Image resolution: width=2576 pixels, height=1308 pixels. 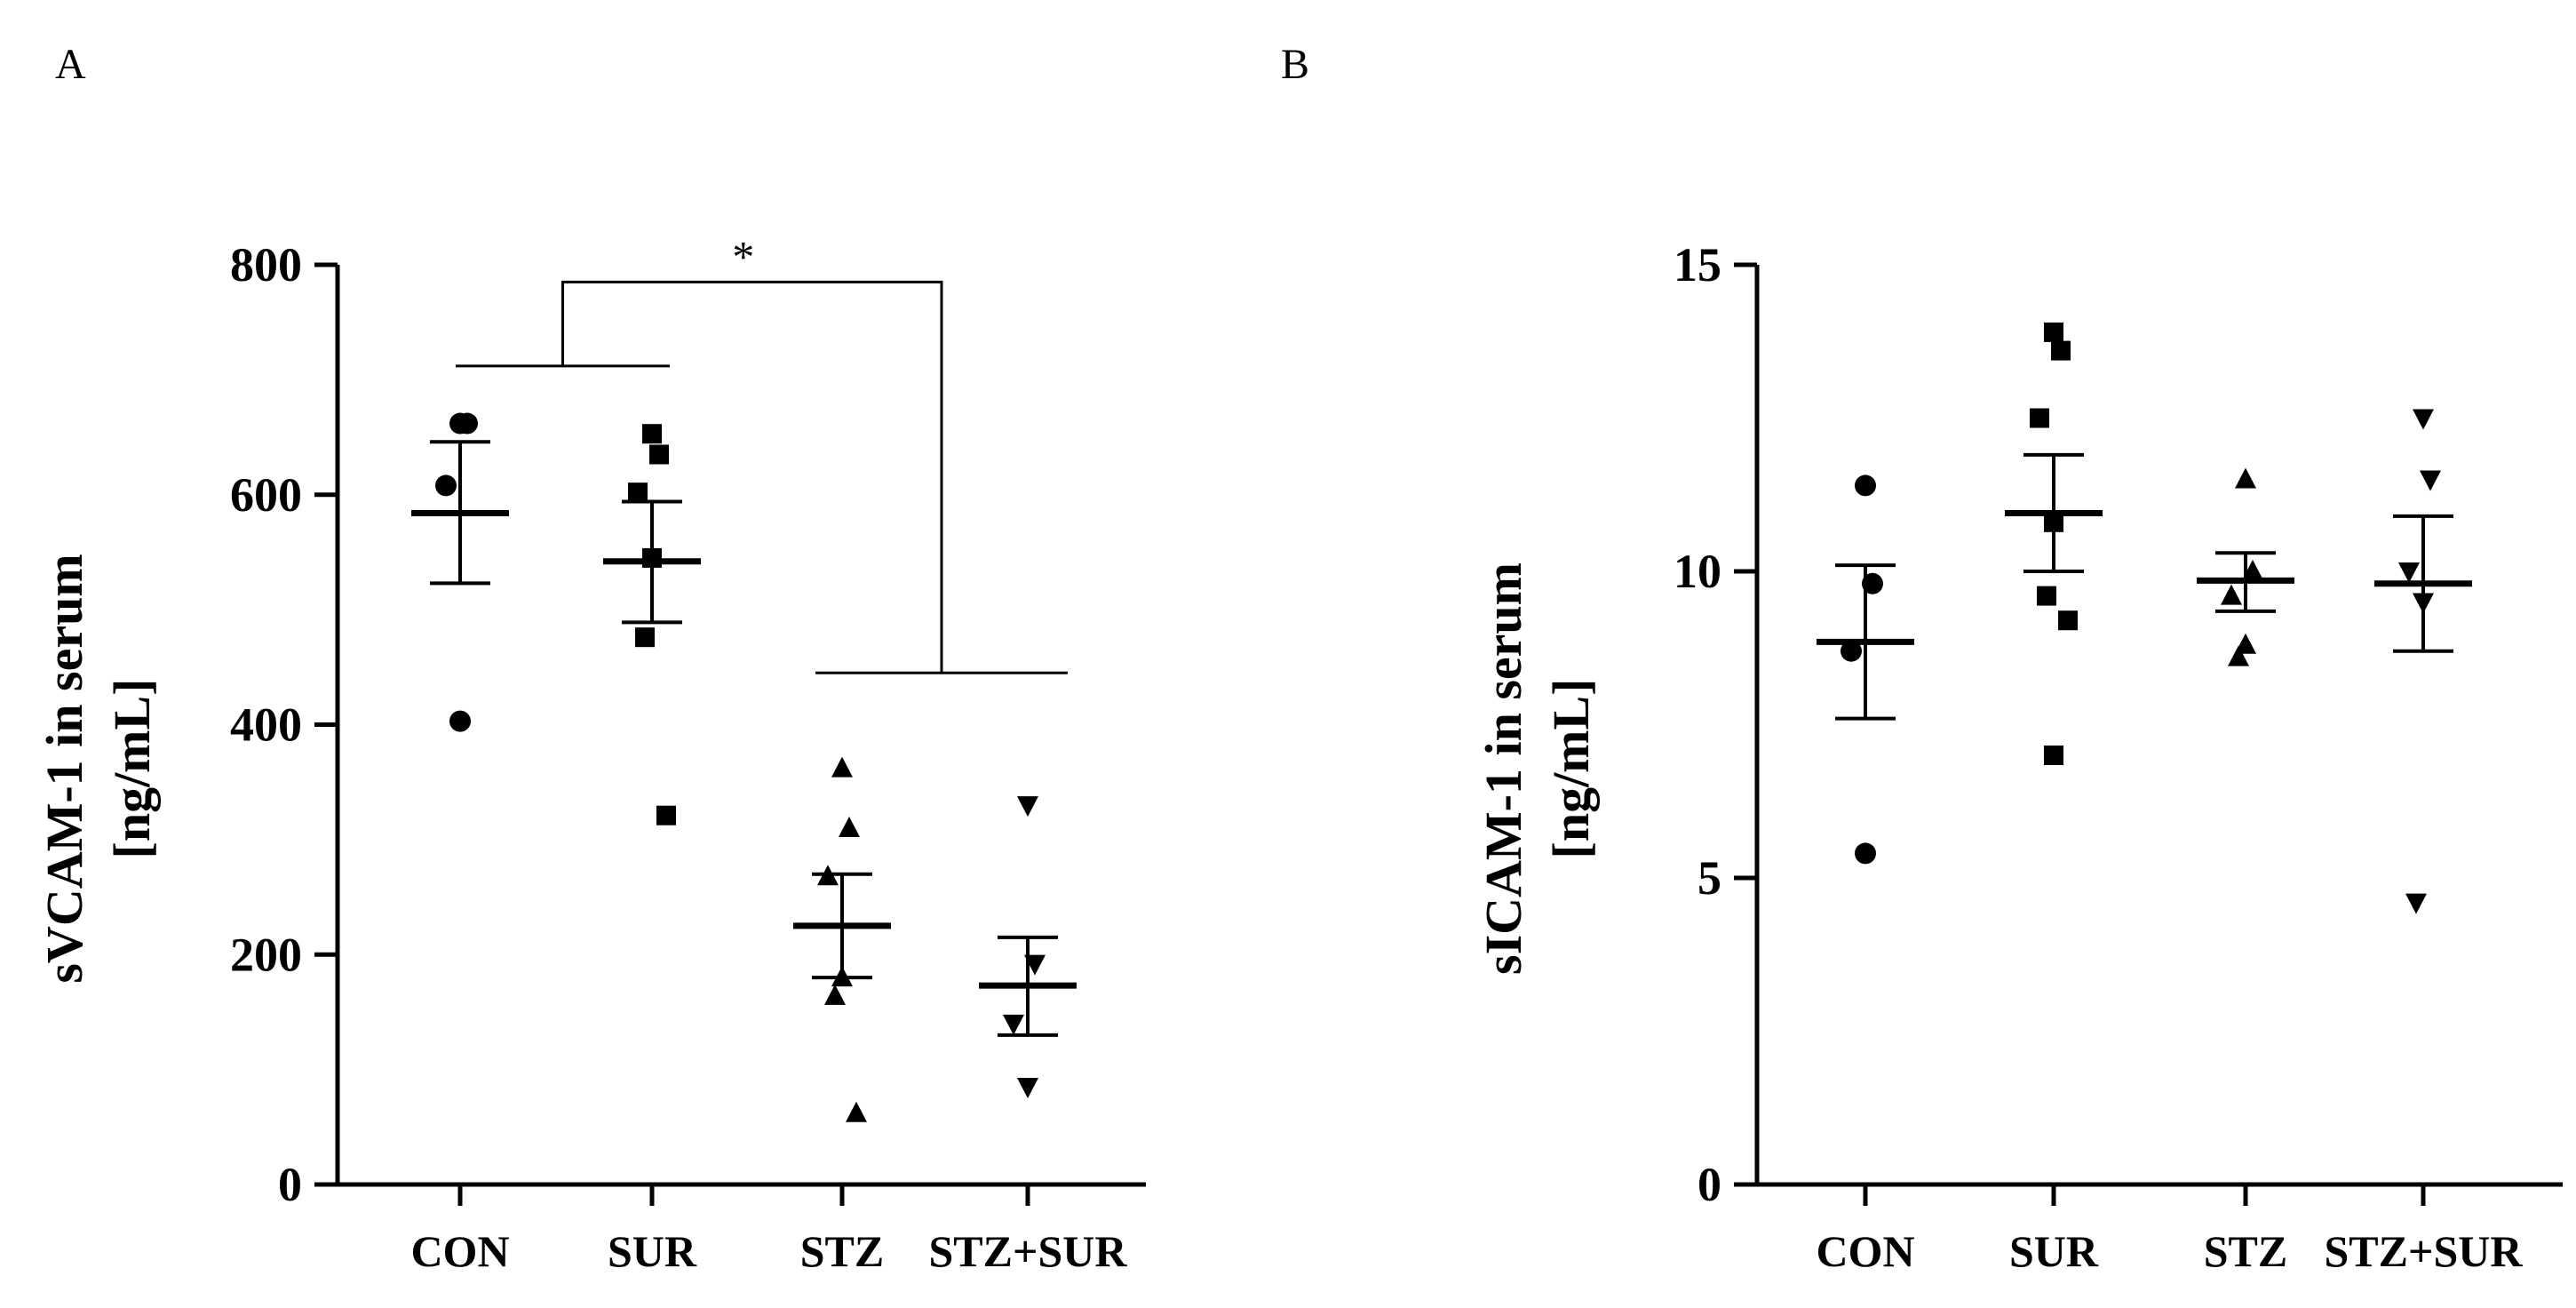 What do you see at coordinates (743, 256) in the screenshot?
I see `significance-label: *` at bounding box center [743, 256].